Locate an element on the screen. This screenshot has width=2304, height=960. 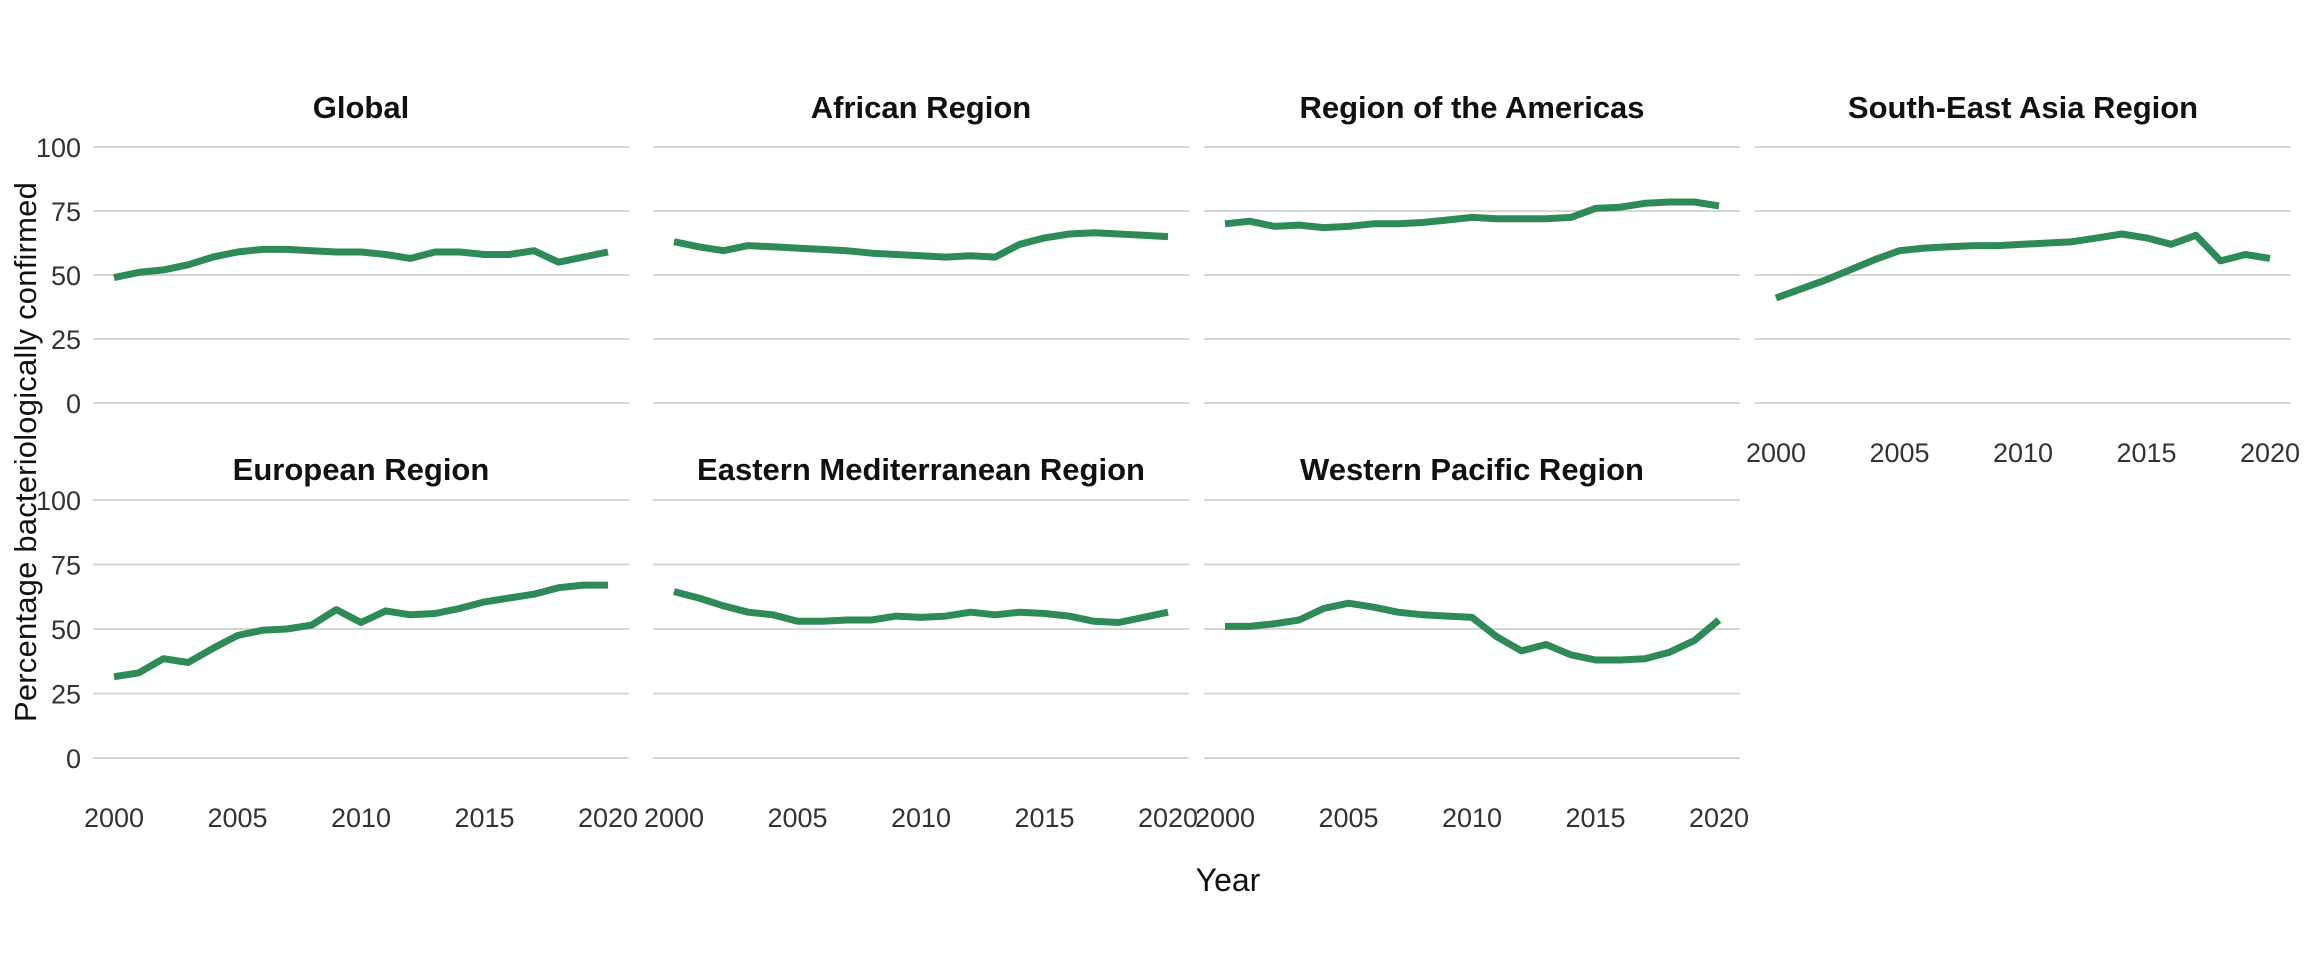
data-line-south-east-asia-region is located at coordinates (2022, 266).